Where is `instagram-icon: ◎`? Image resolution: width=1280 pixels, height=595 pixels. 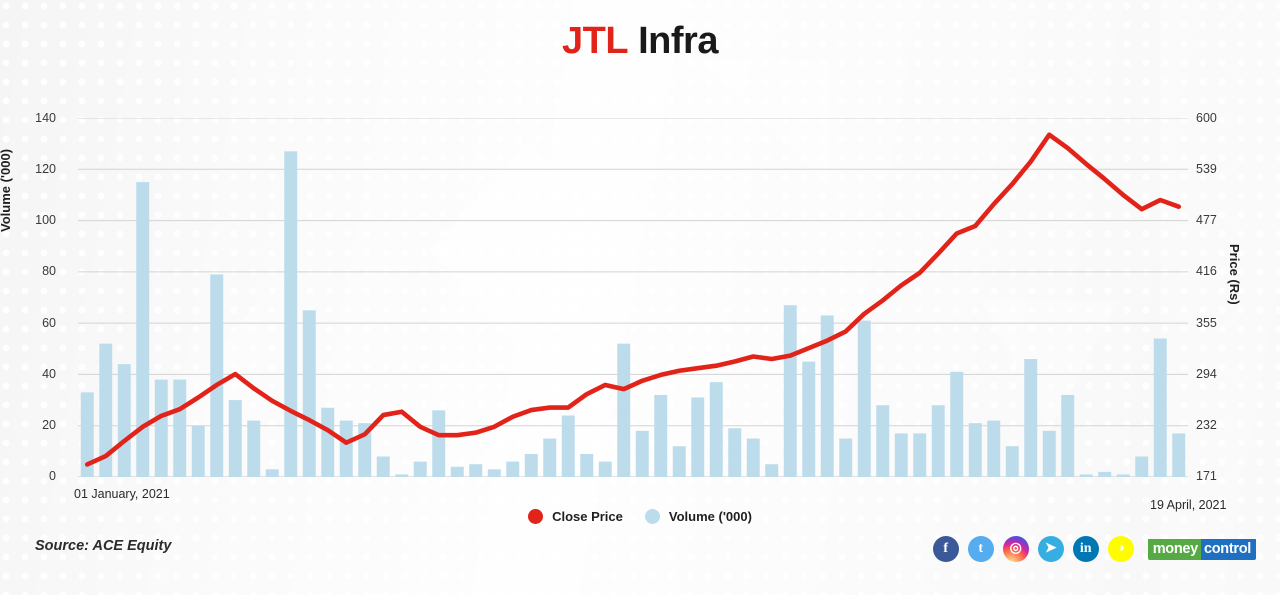 instagram-icon: ◎ is located at coordinates (1015, 549).